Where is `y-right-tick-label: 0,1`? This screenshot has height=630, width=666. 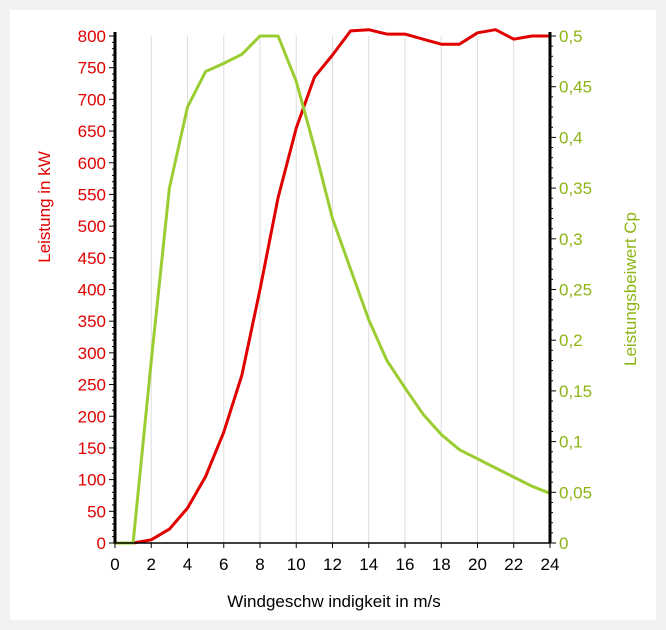 y-right-tick-label: 0,1 is located at coordinates (571, 442).